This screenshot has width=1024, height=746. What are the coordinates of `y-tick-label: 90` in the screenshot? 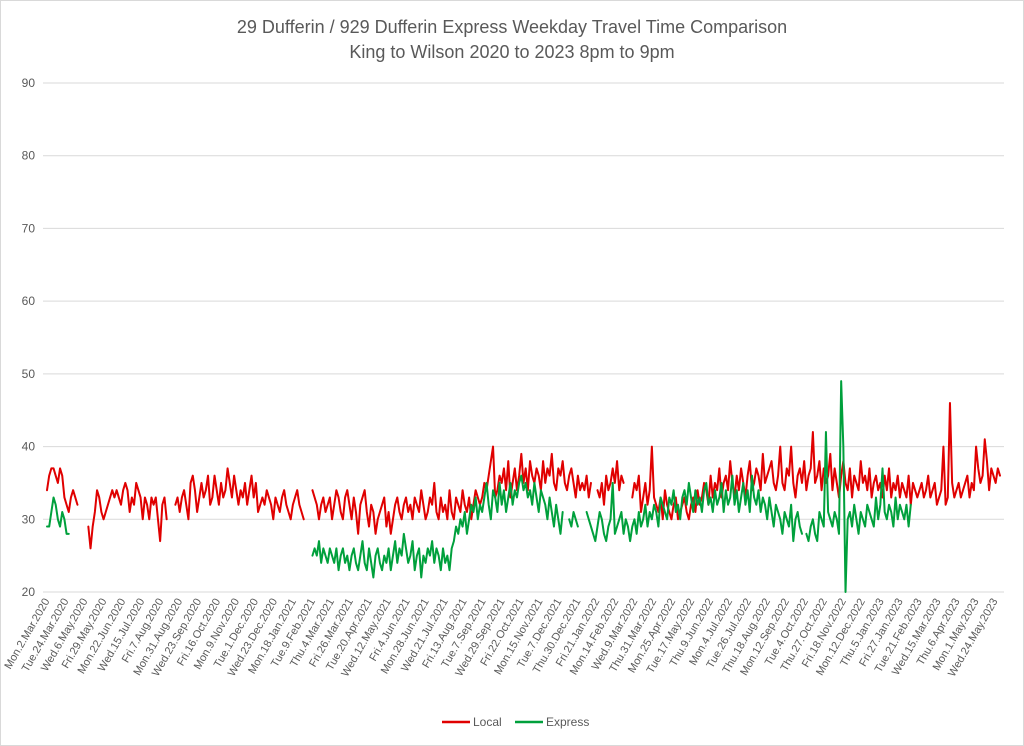 It's located at (29, 83).